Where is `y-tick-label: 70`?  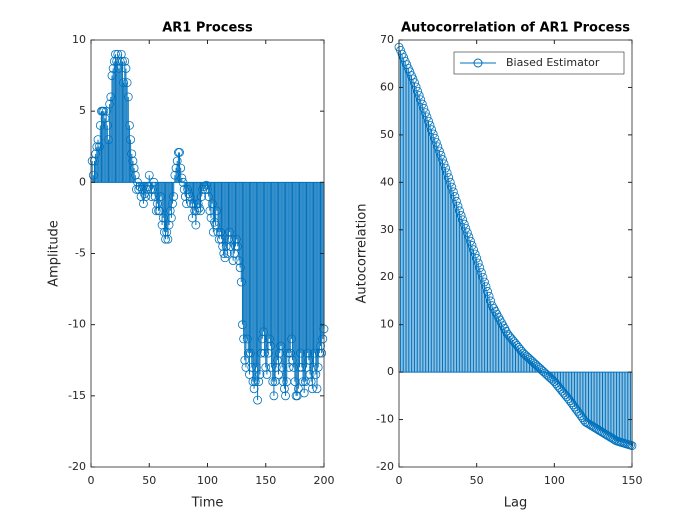
y-tick-label: 70 is located at coordinates (387, 39).